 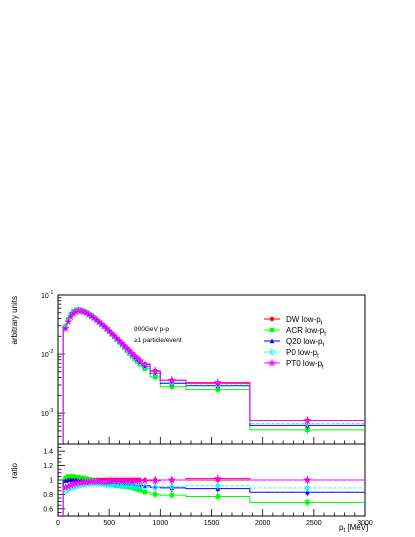 I want to click on ratio-markers, so click(x=186, y=490).